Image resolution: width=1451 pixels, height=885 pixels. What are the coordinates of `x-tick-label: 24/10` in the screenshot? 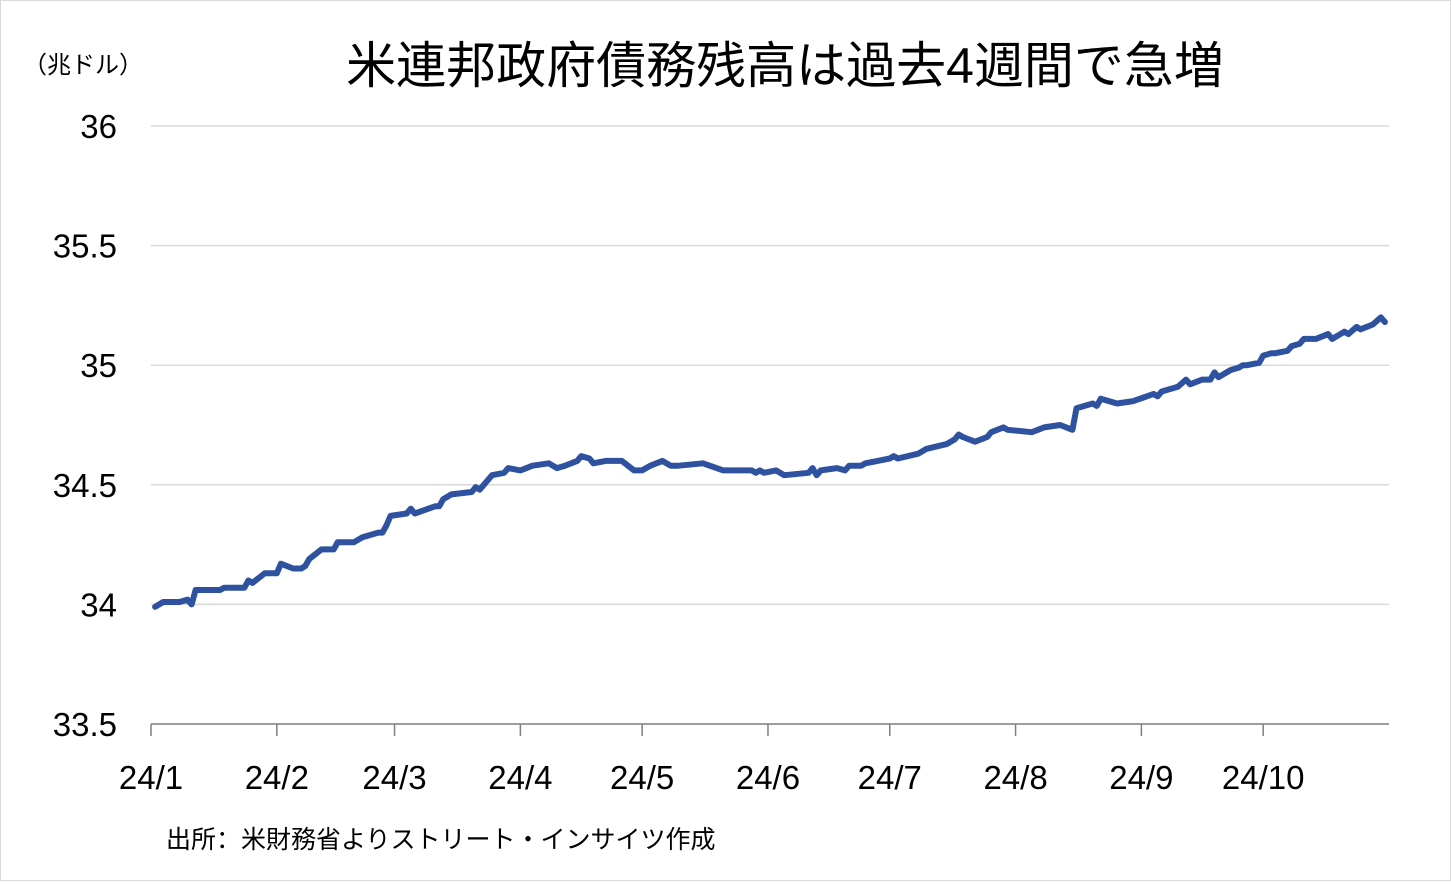 It's located at (1263, 777).